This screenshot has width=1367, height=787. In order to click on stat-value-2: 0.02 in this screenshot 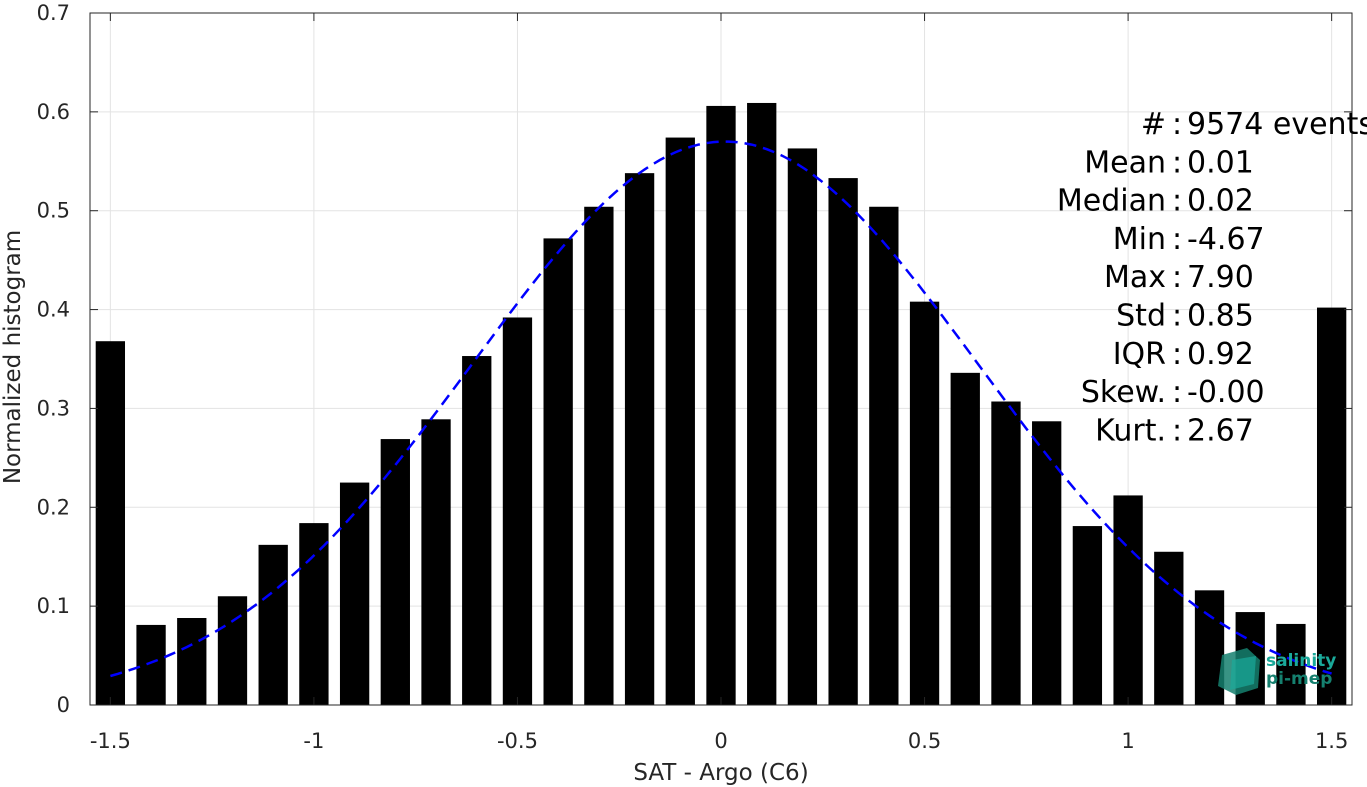, I will do `click(1220, 201)`.